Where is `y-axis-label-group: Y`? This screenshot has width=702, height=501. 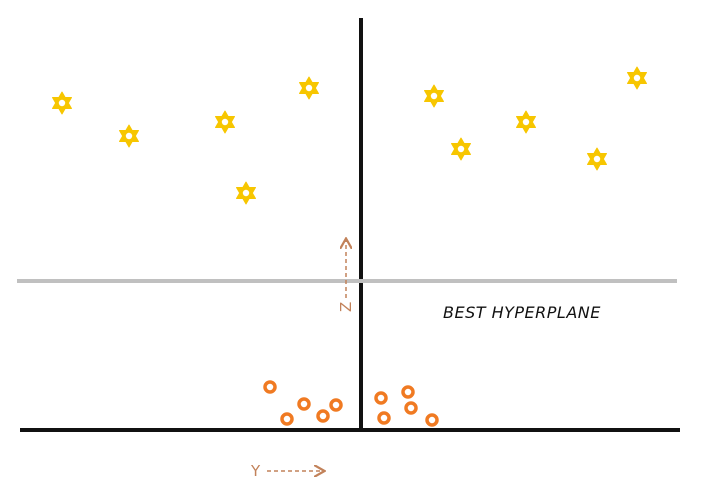
y-axis-label-group: Y is located at coordinates (286, 471).